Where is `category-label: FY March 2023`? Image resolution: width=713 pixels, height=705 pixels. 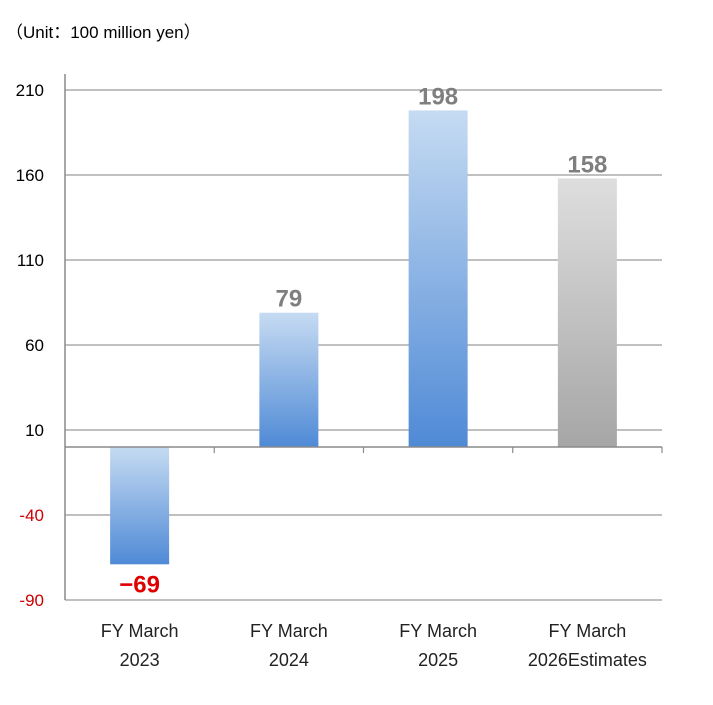 category-label: FY March 2023 is located at coordinates (140, 645).